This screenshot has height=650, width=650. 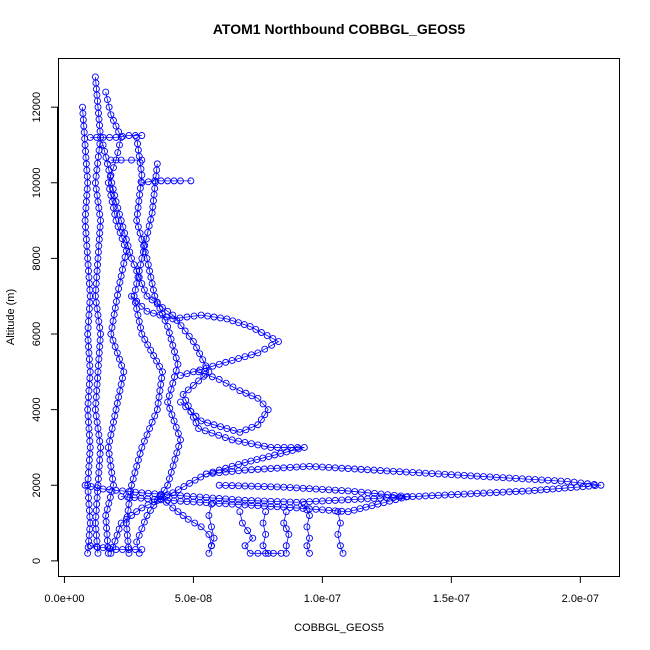 What do you see at coordinates (64, 599) in the screenshot?
I see `x-tick-label: 0.0e+00` at bounding box center [64, 599].